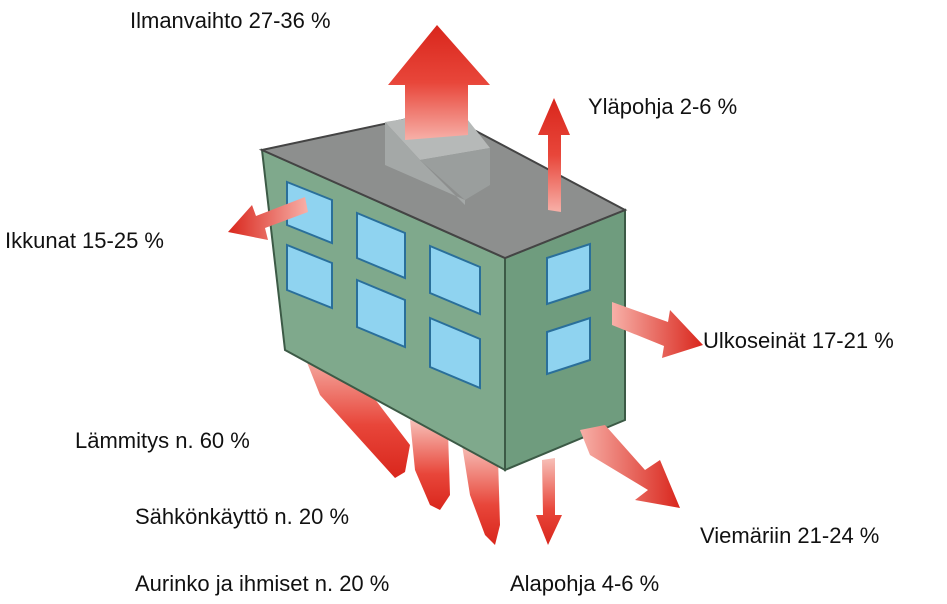  Describe the element at coordinates (455, 174) in the screenshot. I see `chimney-side` at that location.